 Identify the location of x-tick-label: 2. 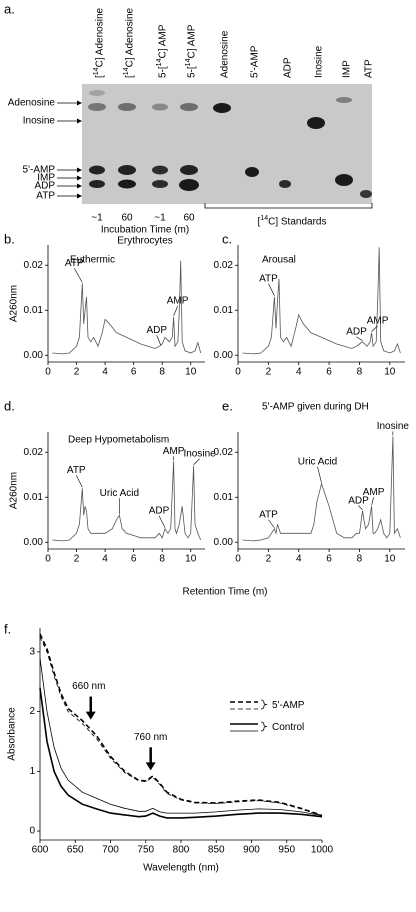
(269, 372).